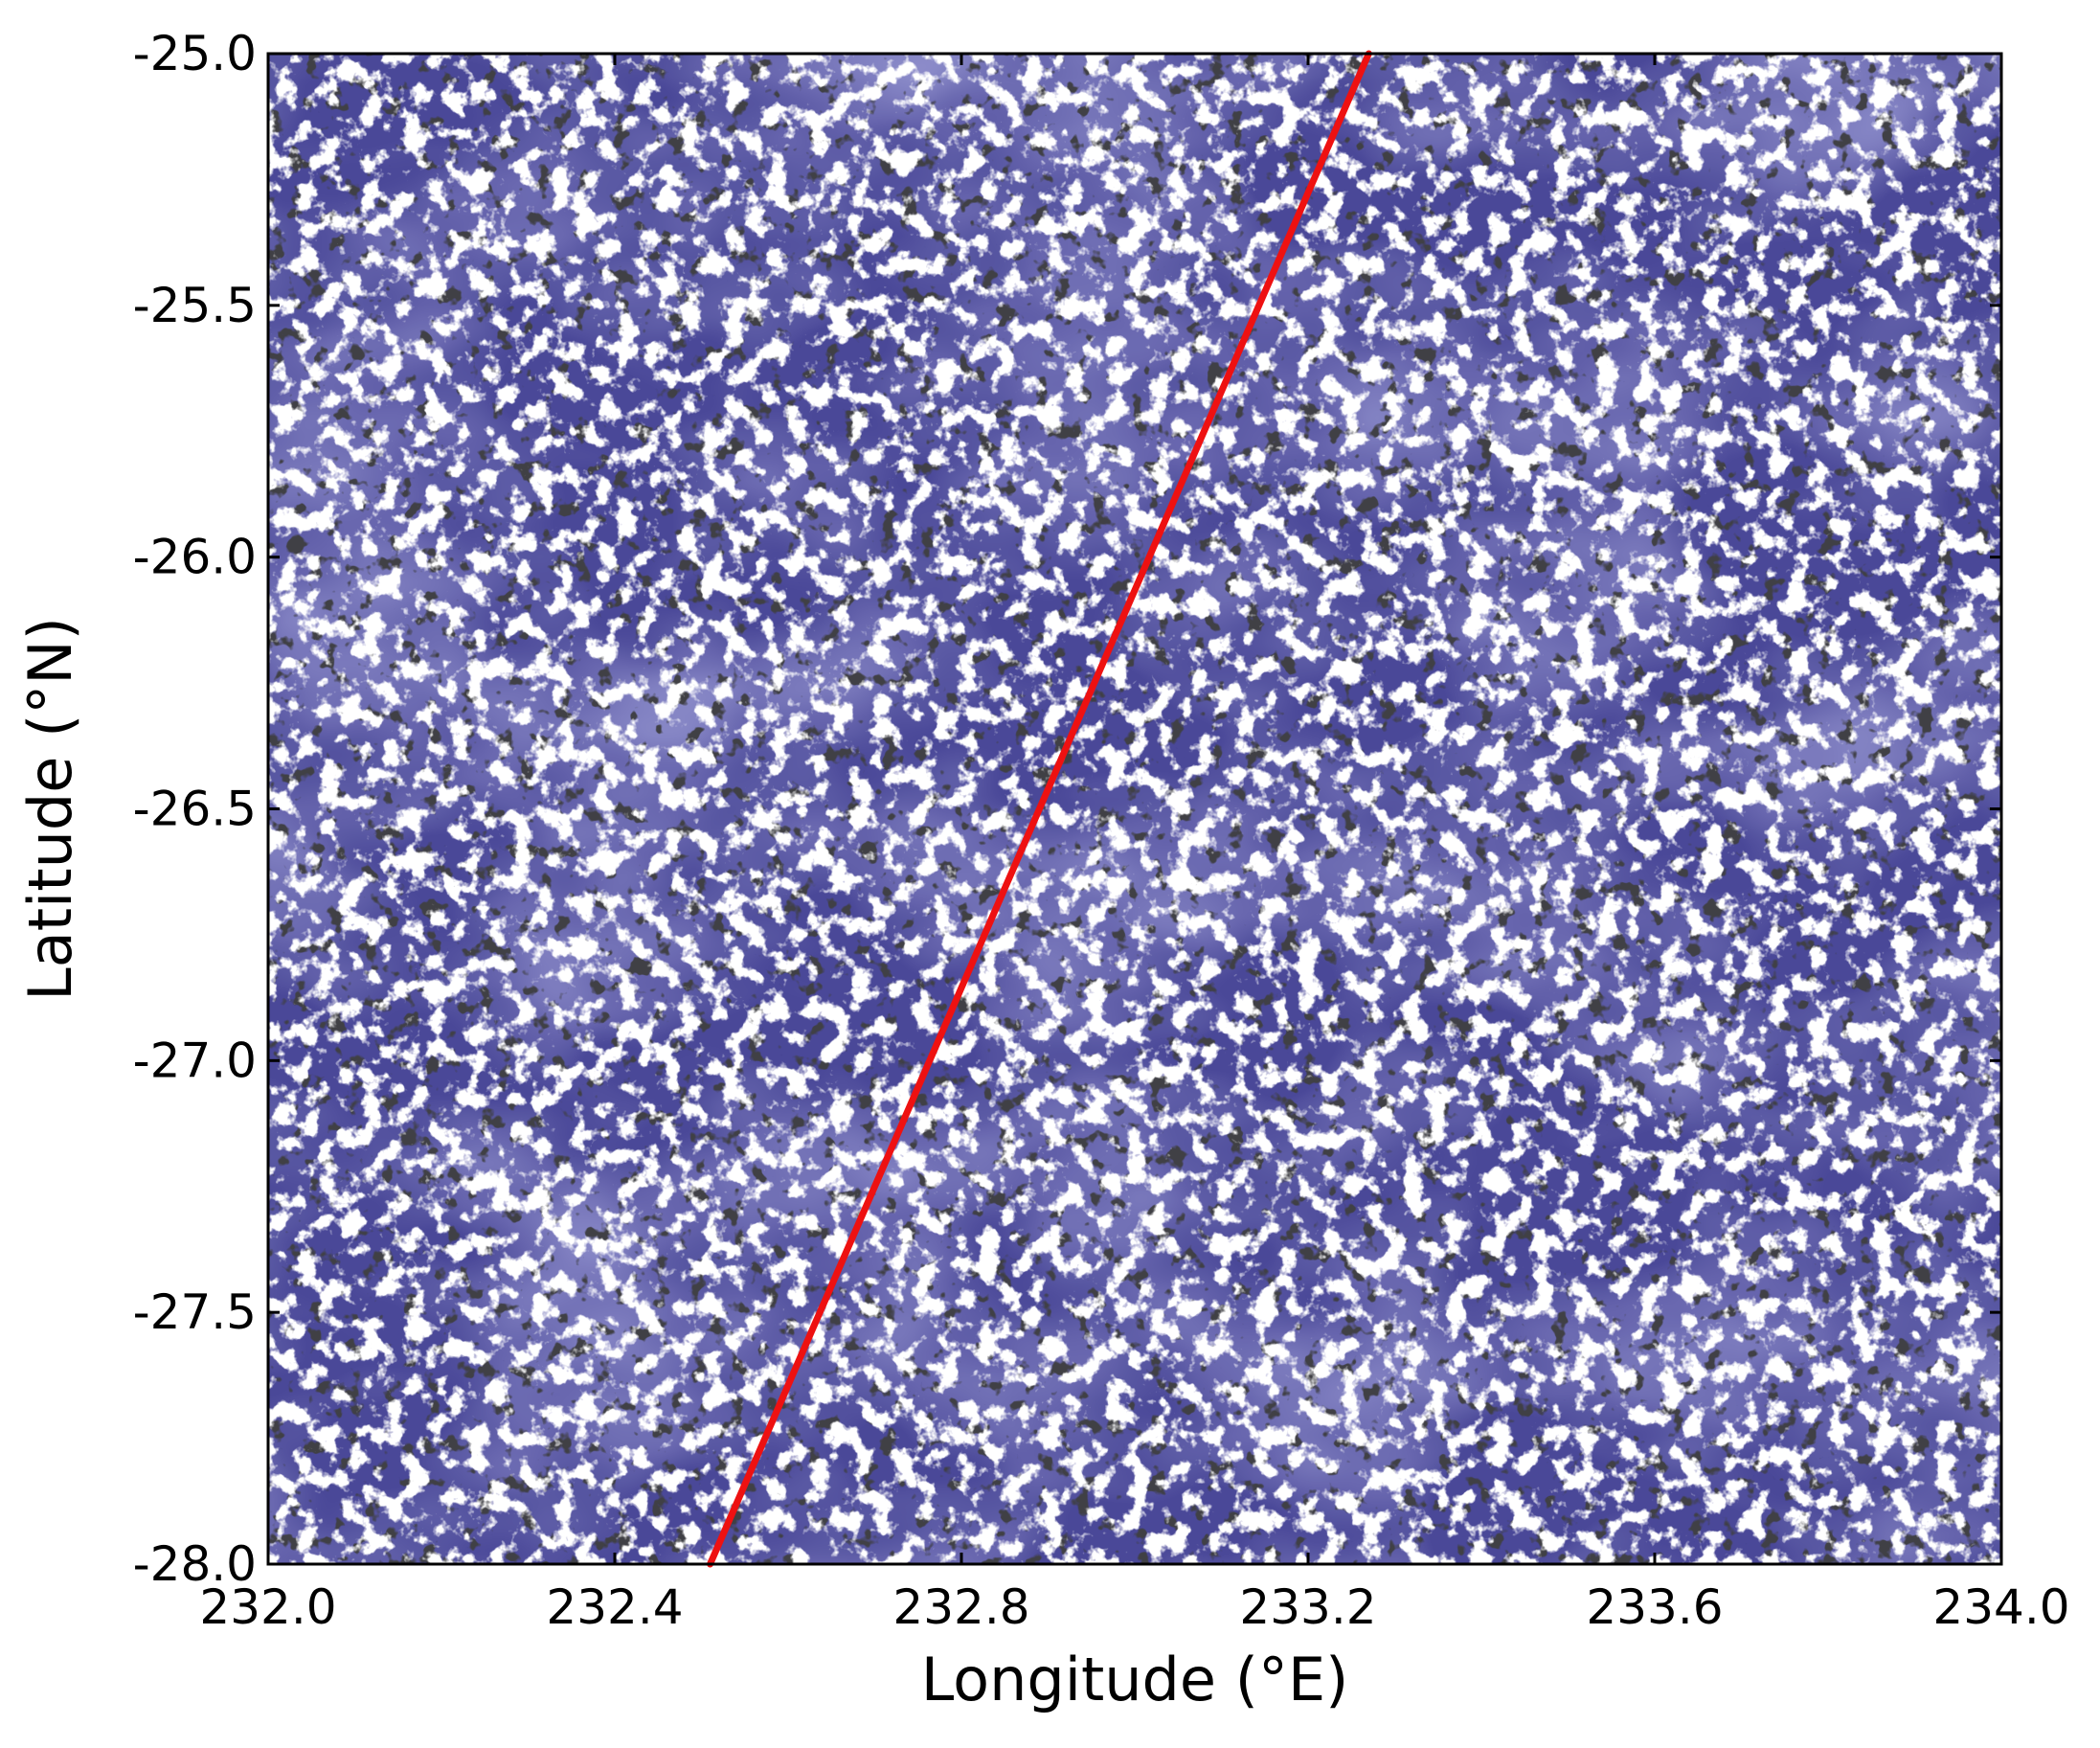 This screenshot has width=2100, height=1748. What do you see at coordinates (268, 1607) in the screenshot?
I see `x-tick-label: 232.0` at bounding box center [268, 1607].